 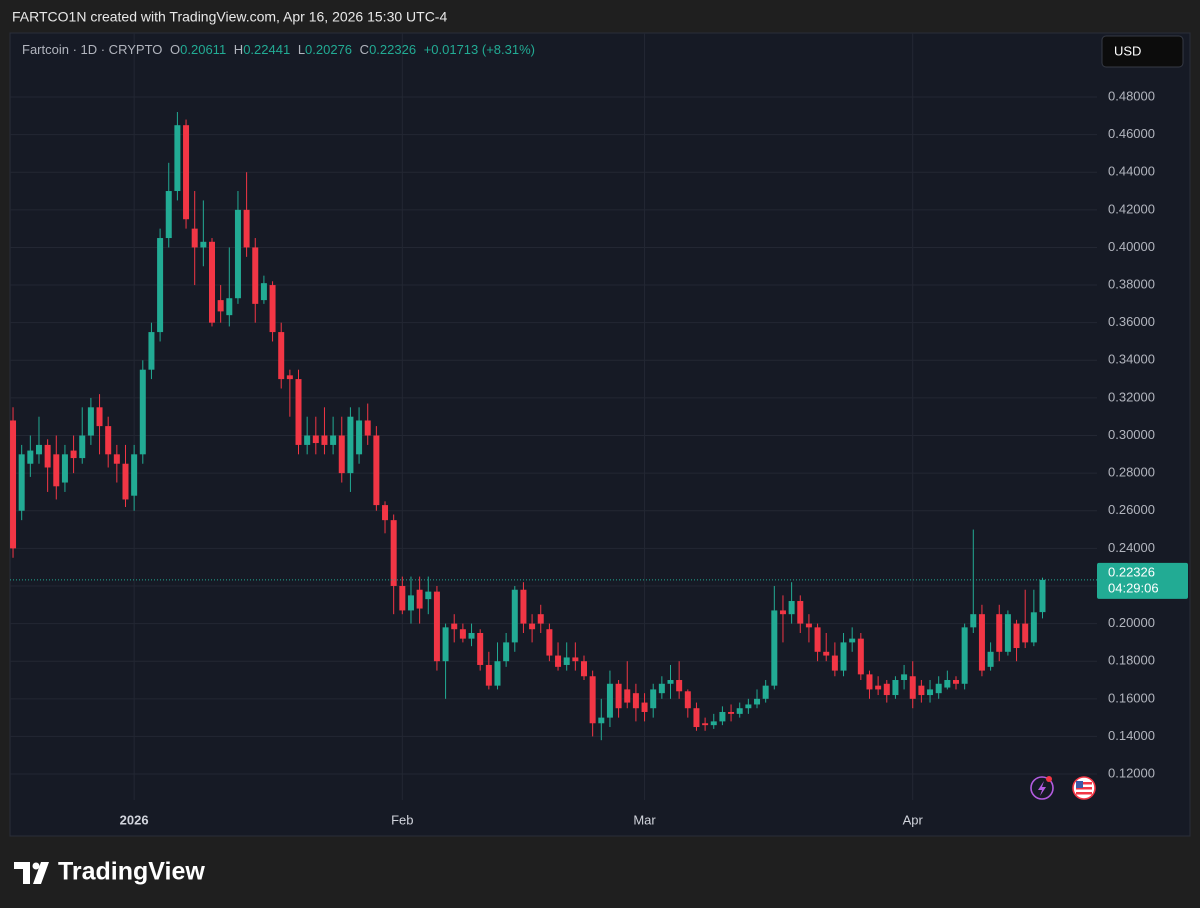 I want to click on y-tick-label: 0.40000, so click(x=1131, y=246).